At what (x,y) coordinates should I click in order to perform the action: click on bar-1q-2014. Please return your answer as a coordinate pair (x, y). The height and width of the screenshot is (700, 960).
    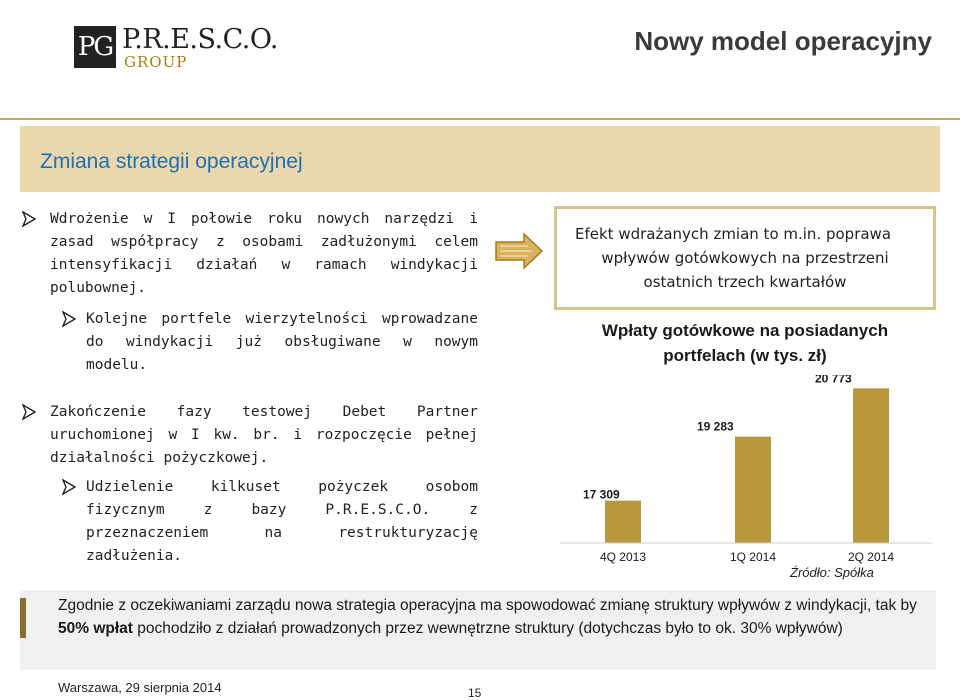
    Looking at the image, I should click on (753, 489).